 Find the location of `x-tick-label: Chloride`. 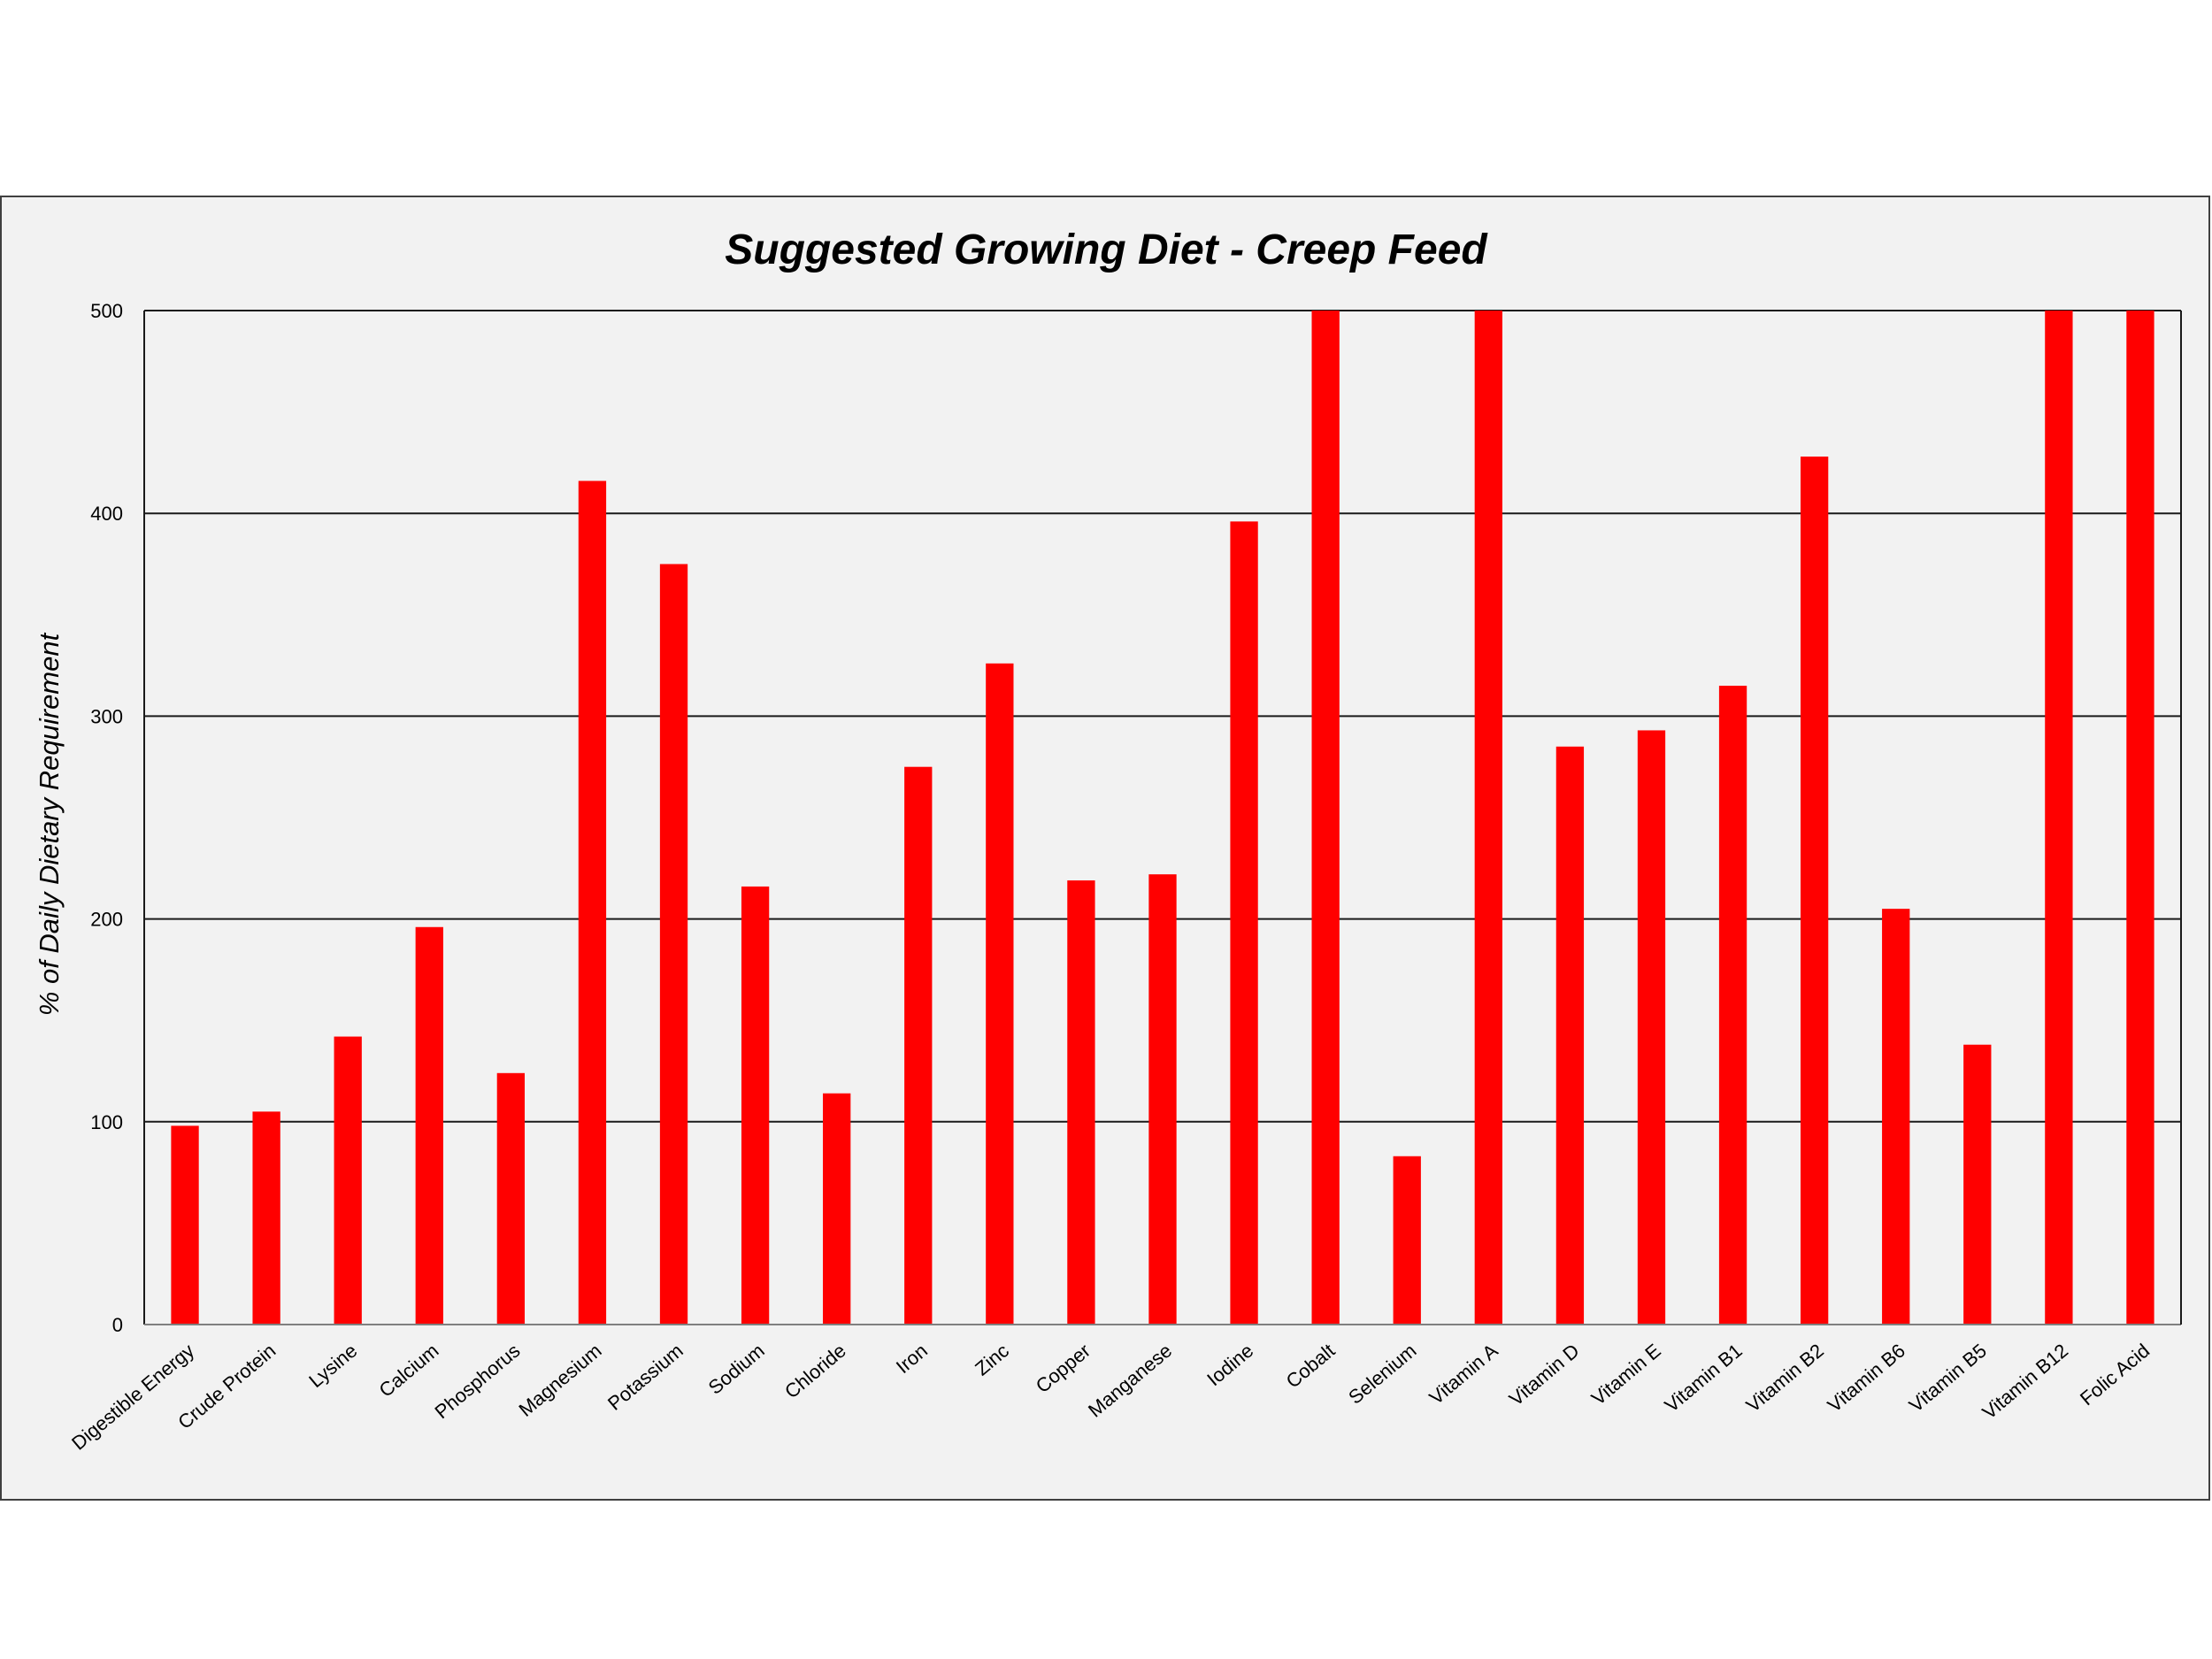

x-tick-label: Chloride is located at coordinates (815, 1372).